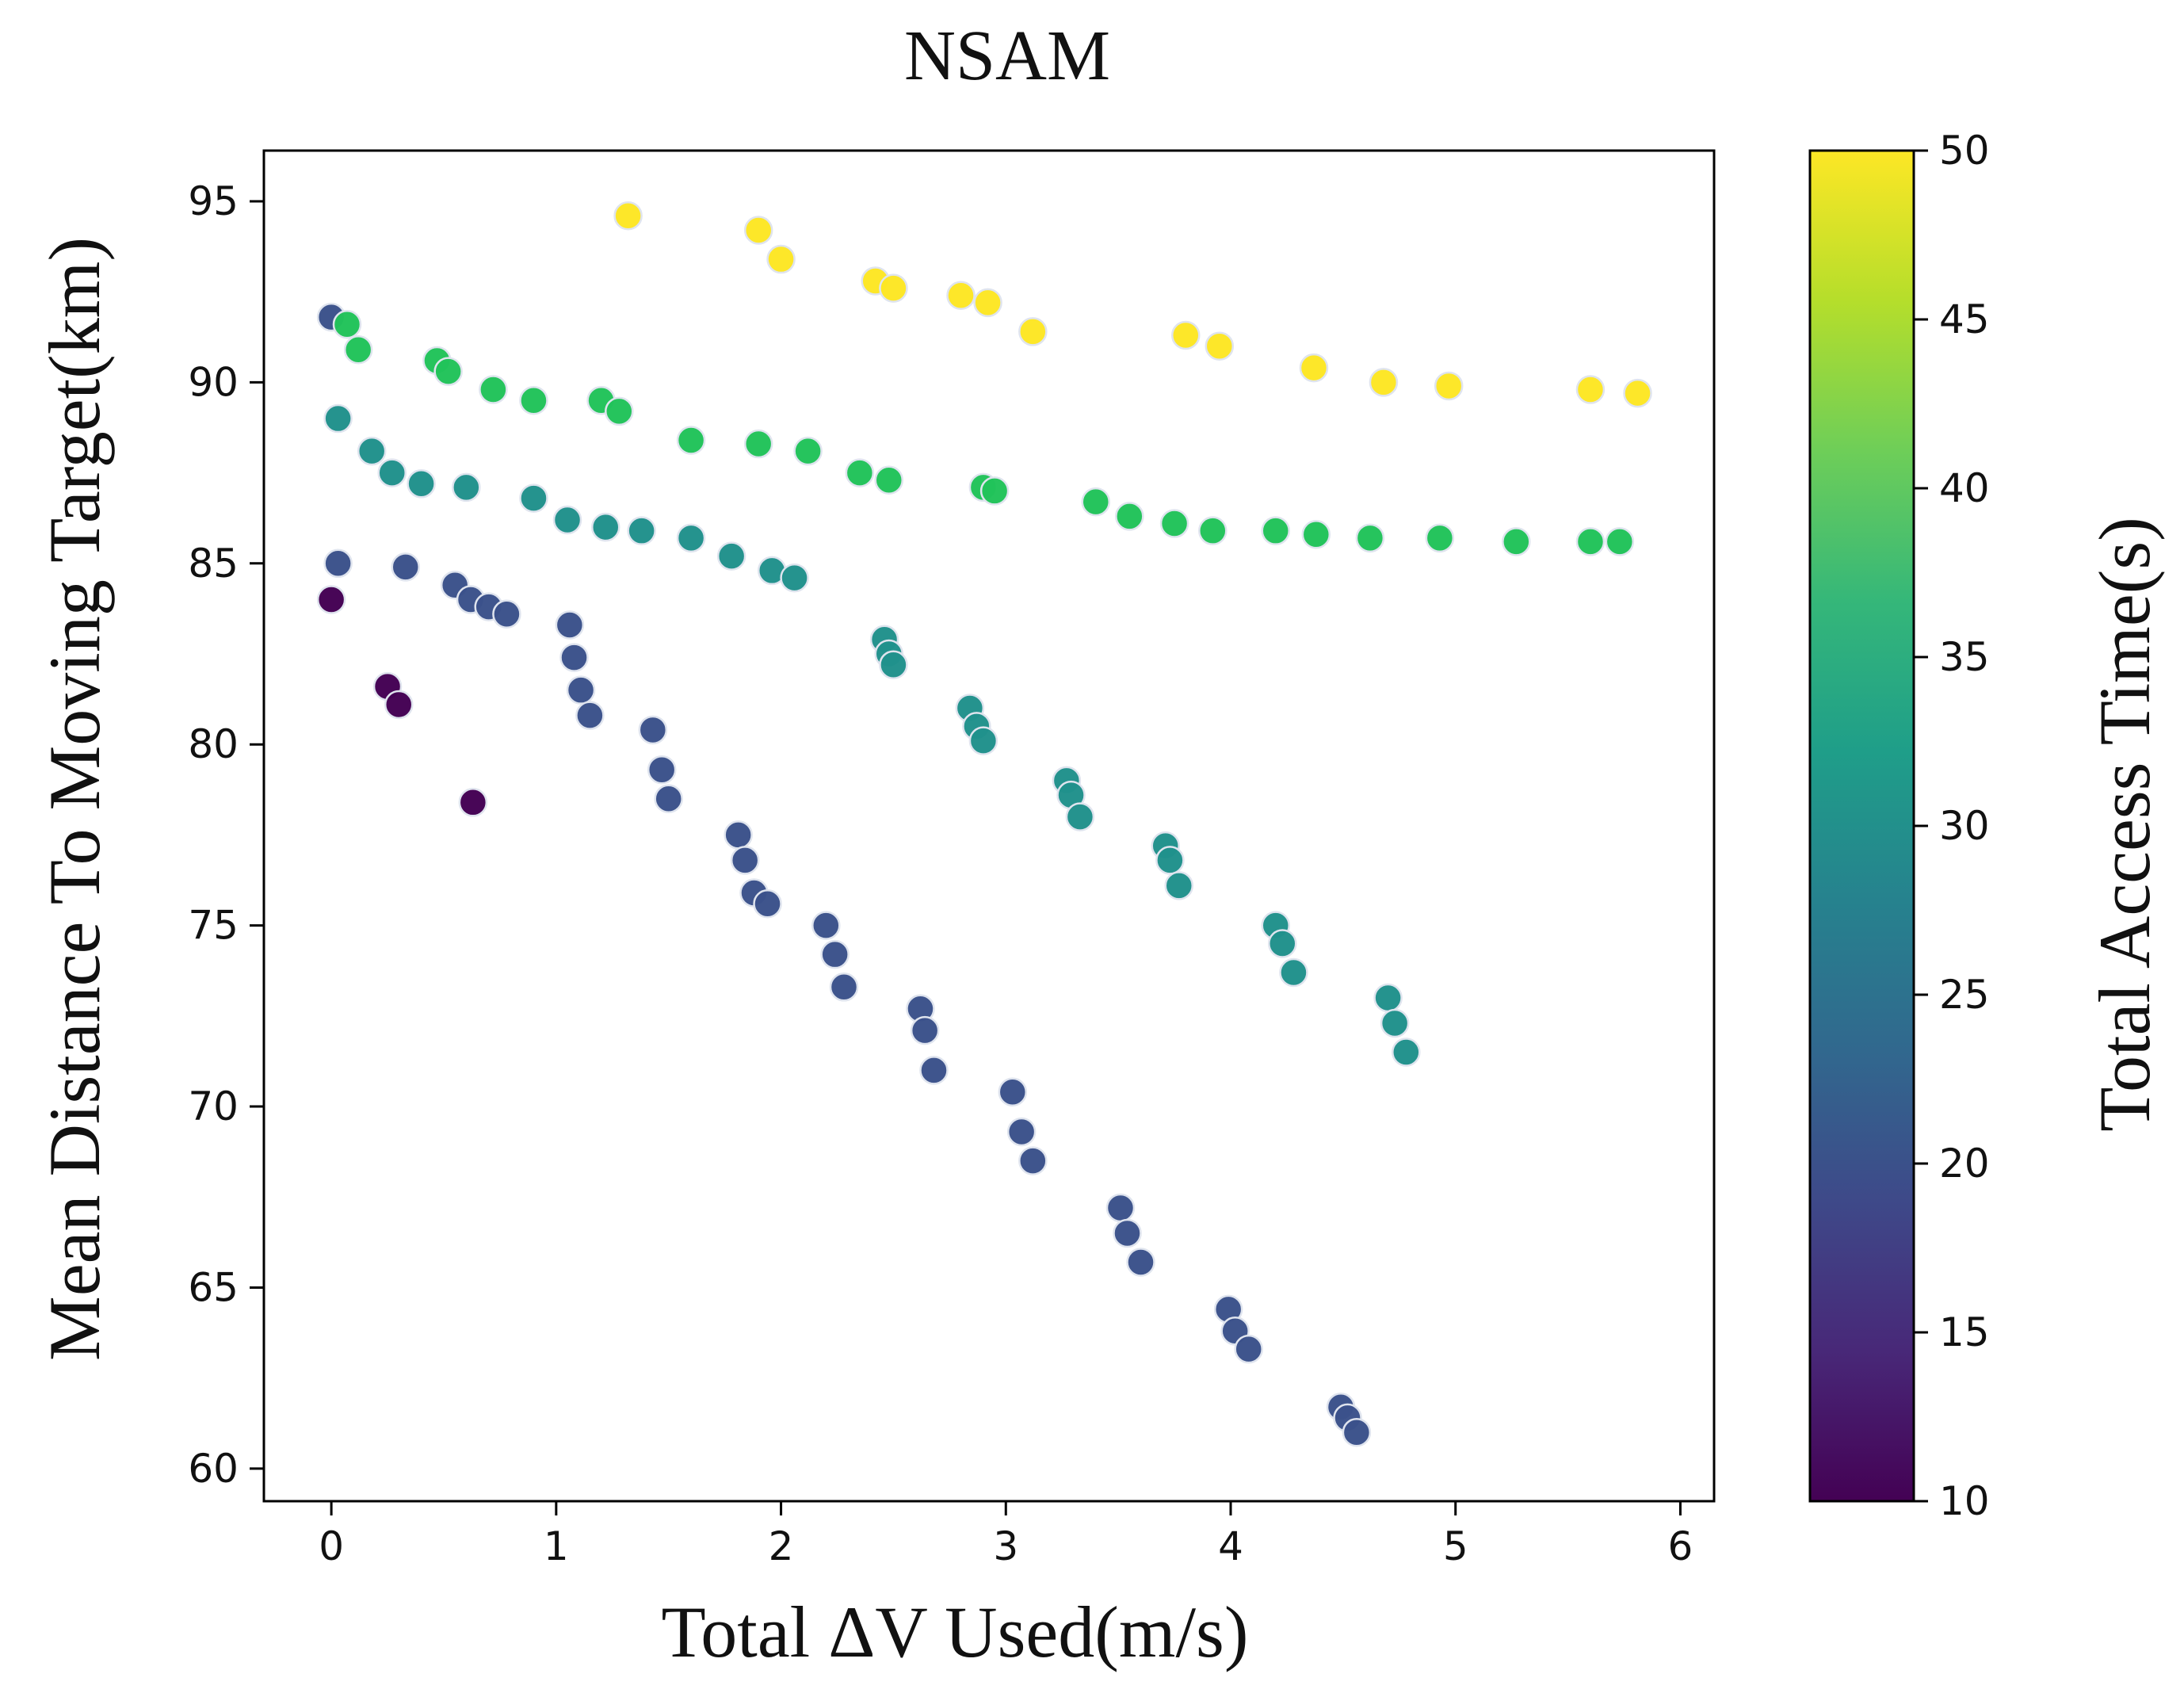  I want to click on colorbar-tick-label: 50, so click(1964, 151).